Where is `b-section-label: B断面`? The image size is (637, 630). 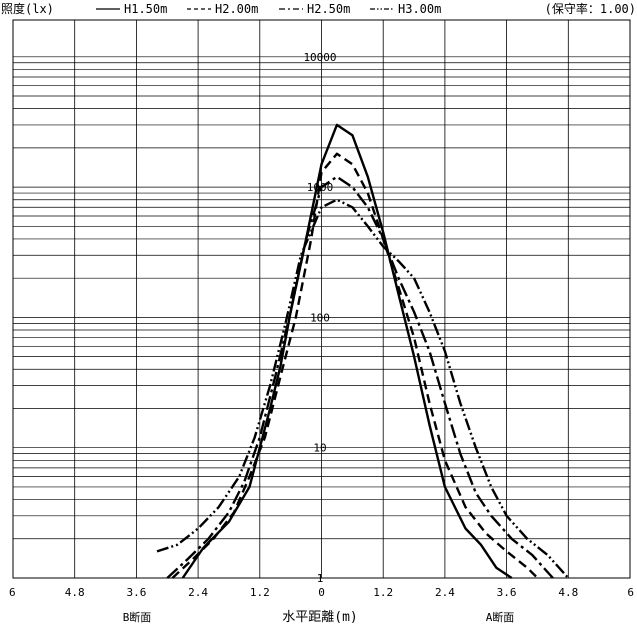 b-section-label: B断面 is located at coordinates (137, 617).